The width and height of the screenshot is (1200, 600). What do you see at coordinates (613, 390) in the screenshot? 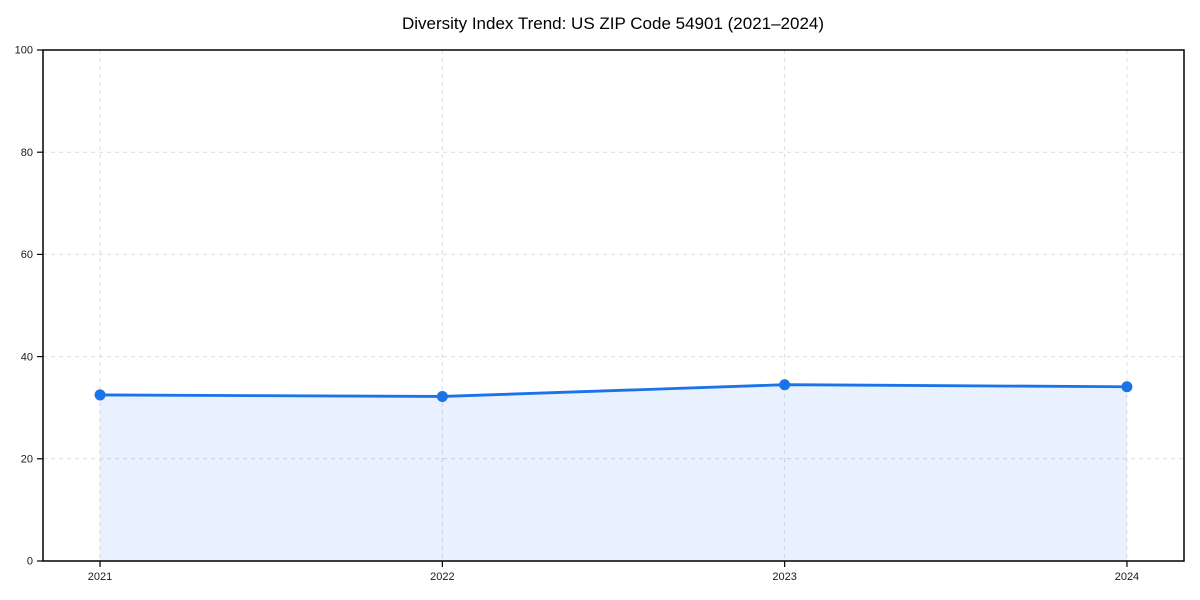
I see `trend-line` at bounding box center [613, 390].